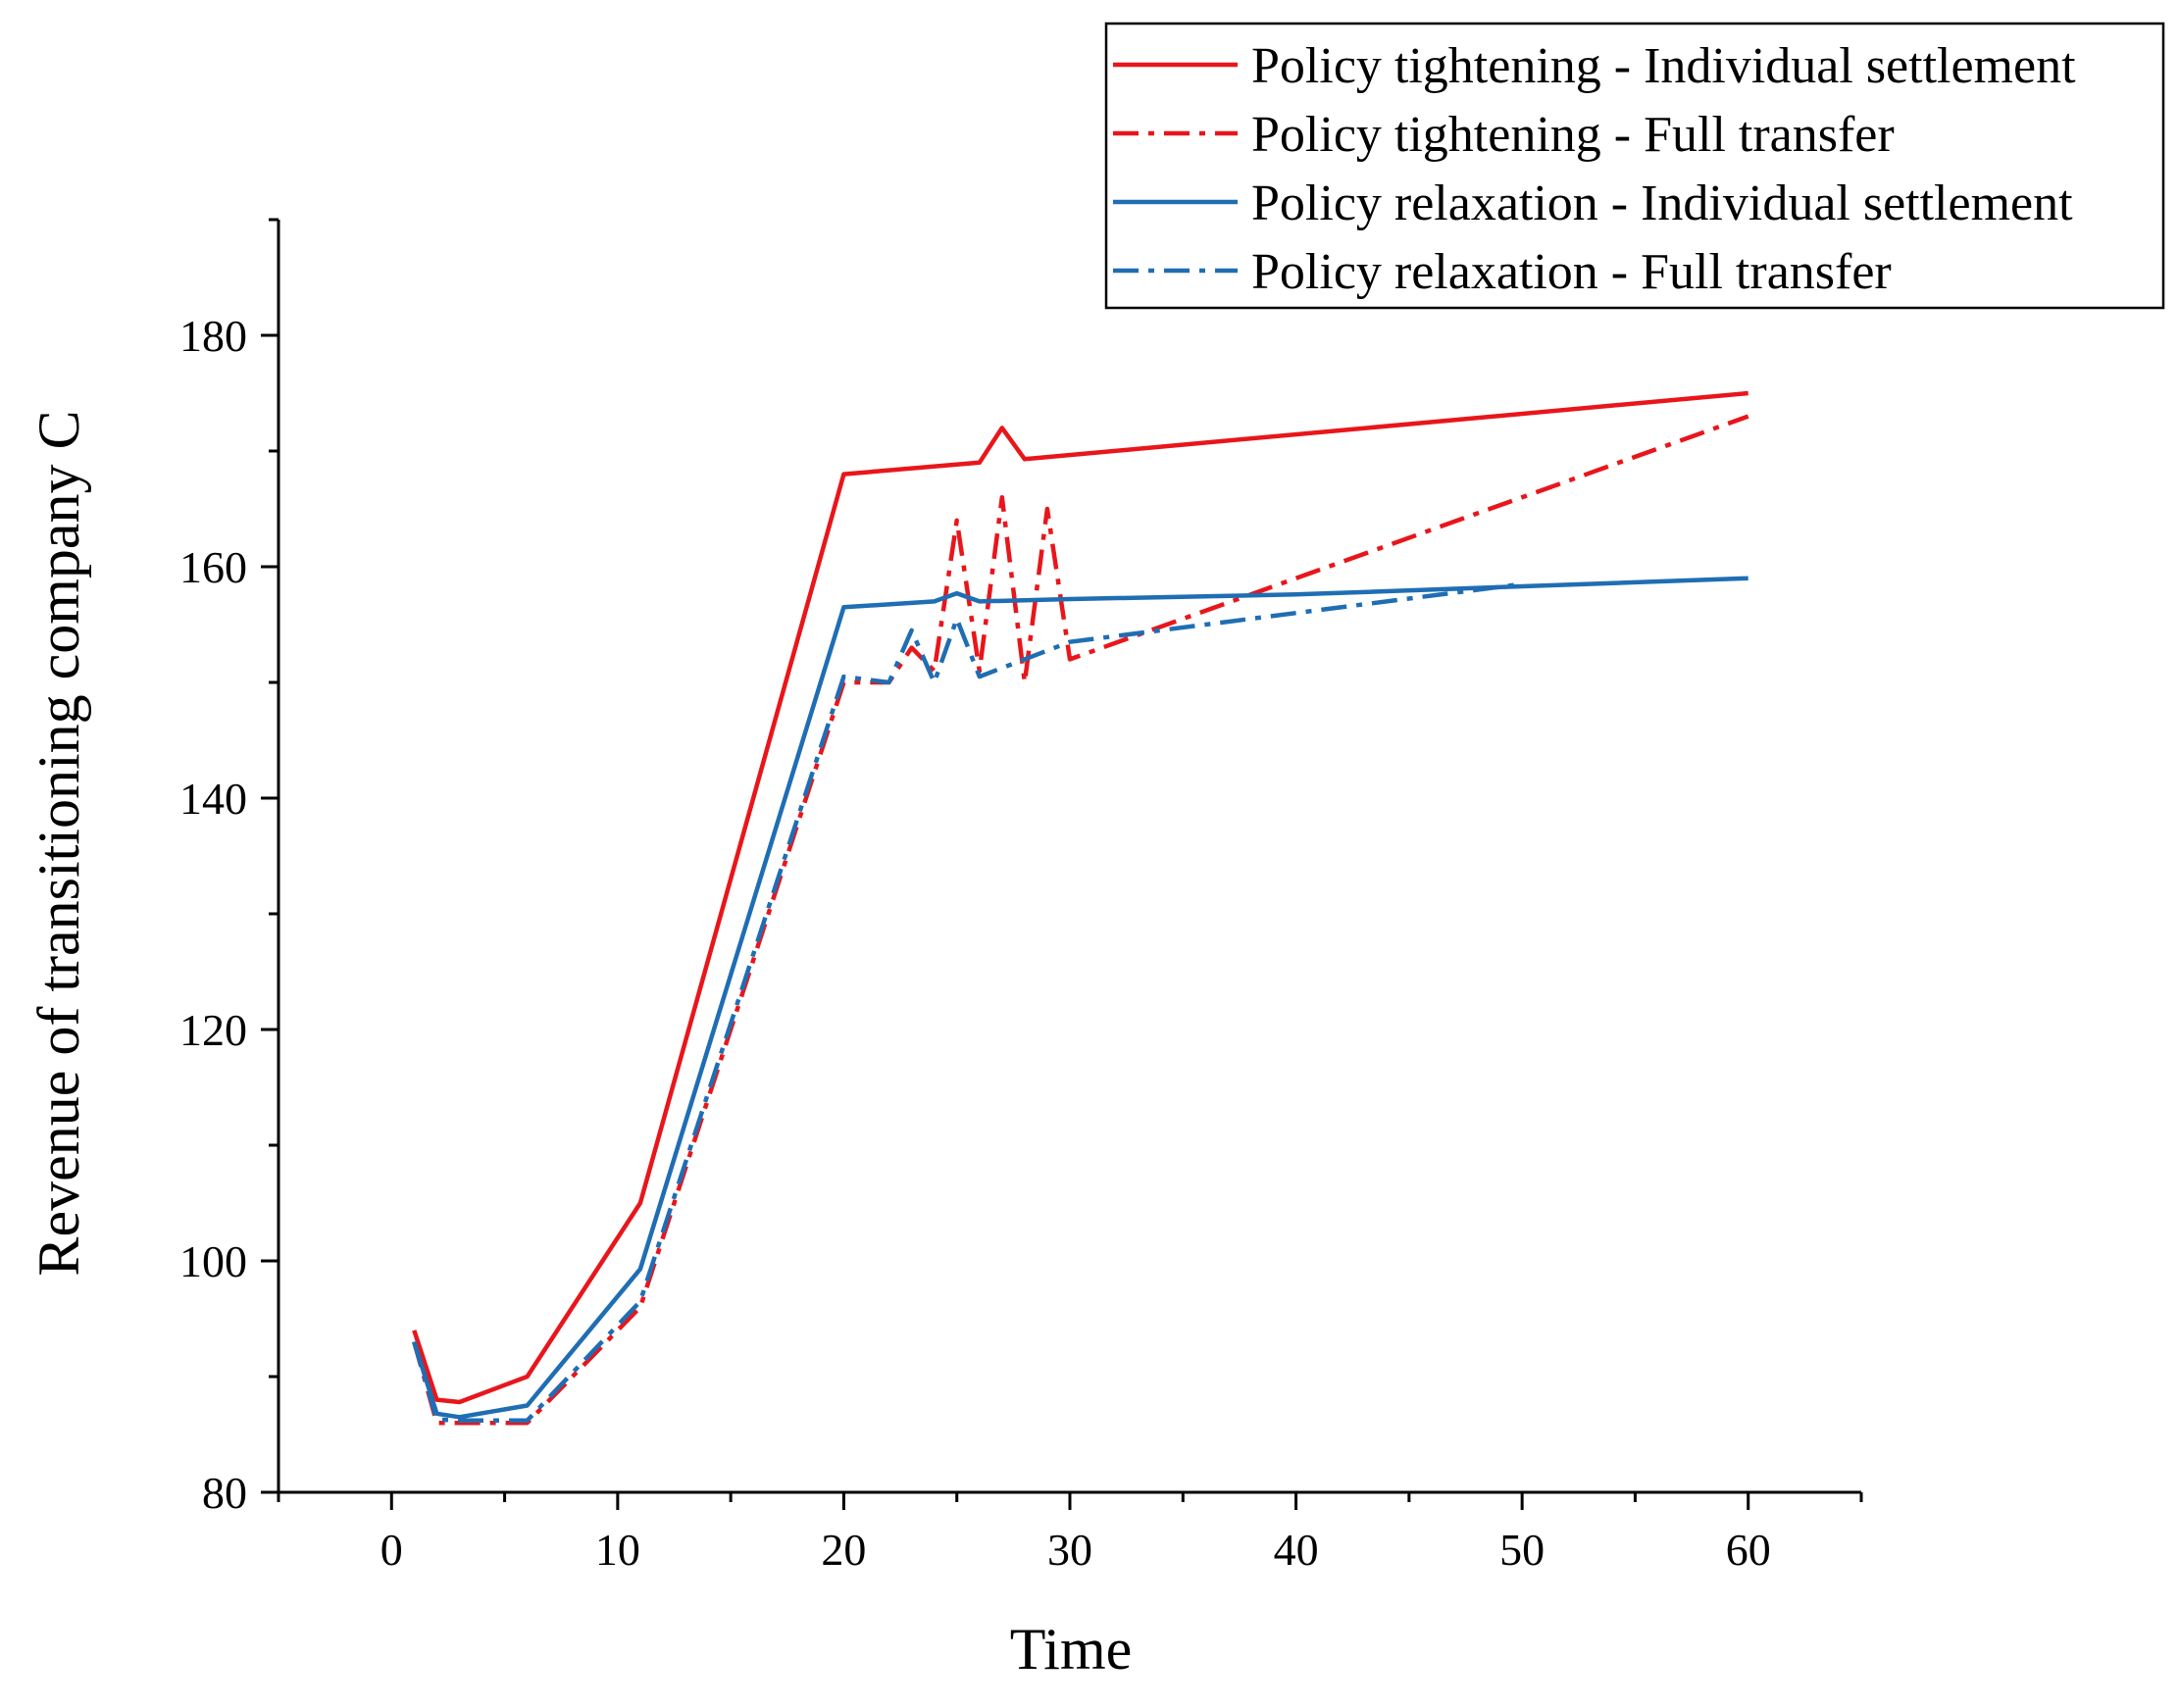 This screenshot has width=2179, height=1708. Describe the element at coordinates (1749, 1550) in the screenshot. I see `x-tick-label: 60` at that location.